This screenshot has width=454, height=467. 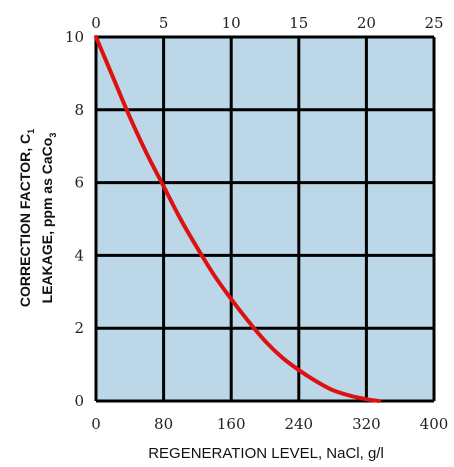 I want to click on top-tick-label: 5, so click(x=164, y=23).